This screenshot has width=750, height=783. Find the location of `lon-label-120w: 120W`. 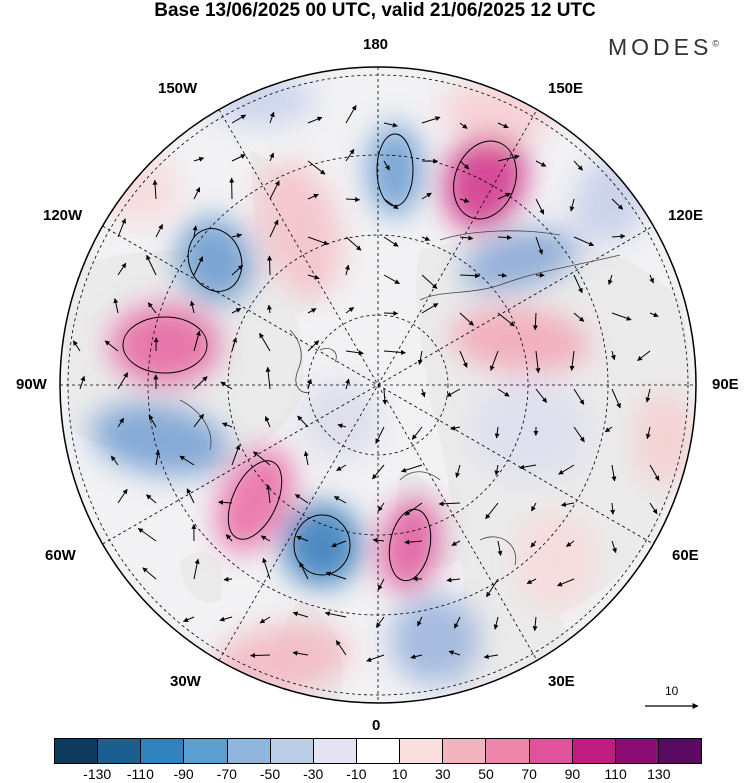

lon-label-120w: 120W is located at coordinates (63, 215).